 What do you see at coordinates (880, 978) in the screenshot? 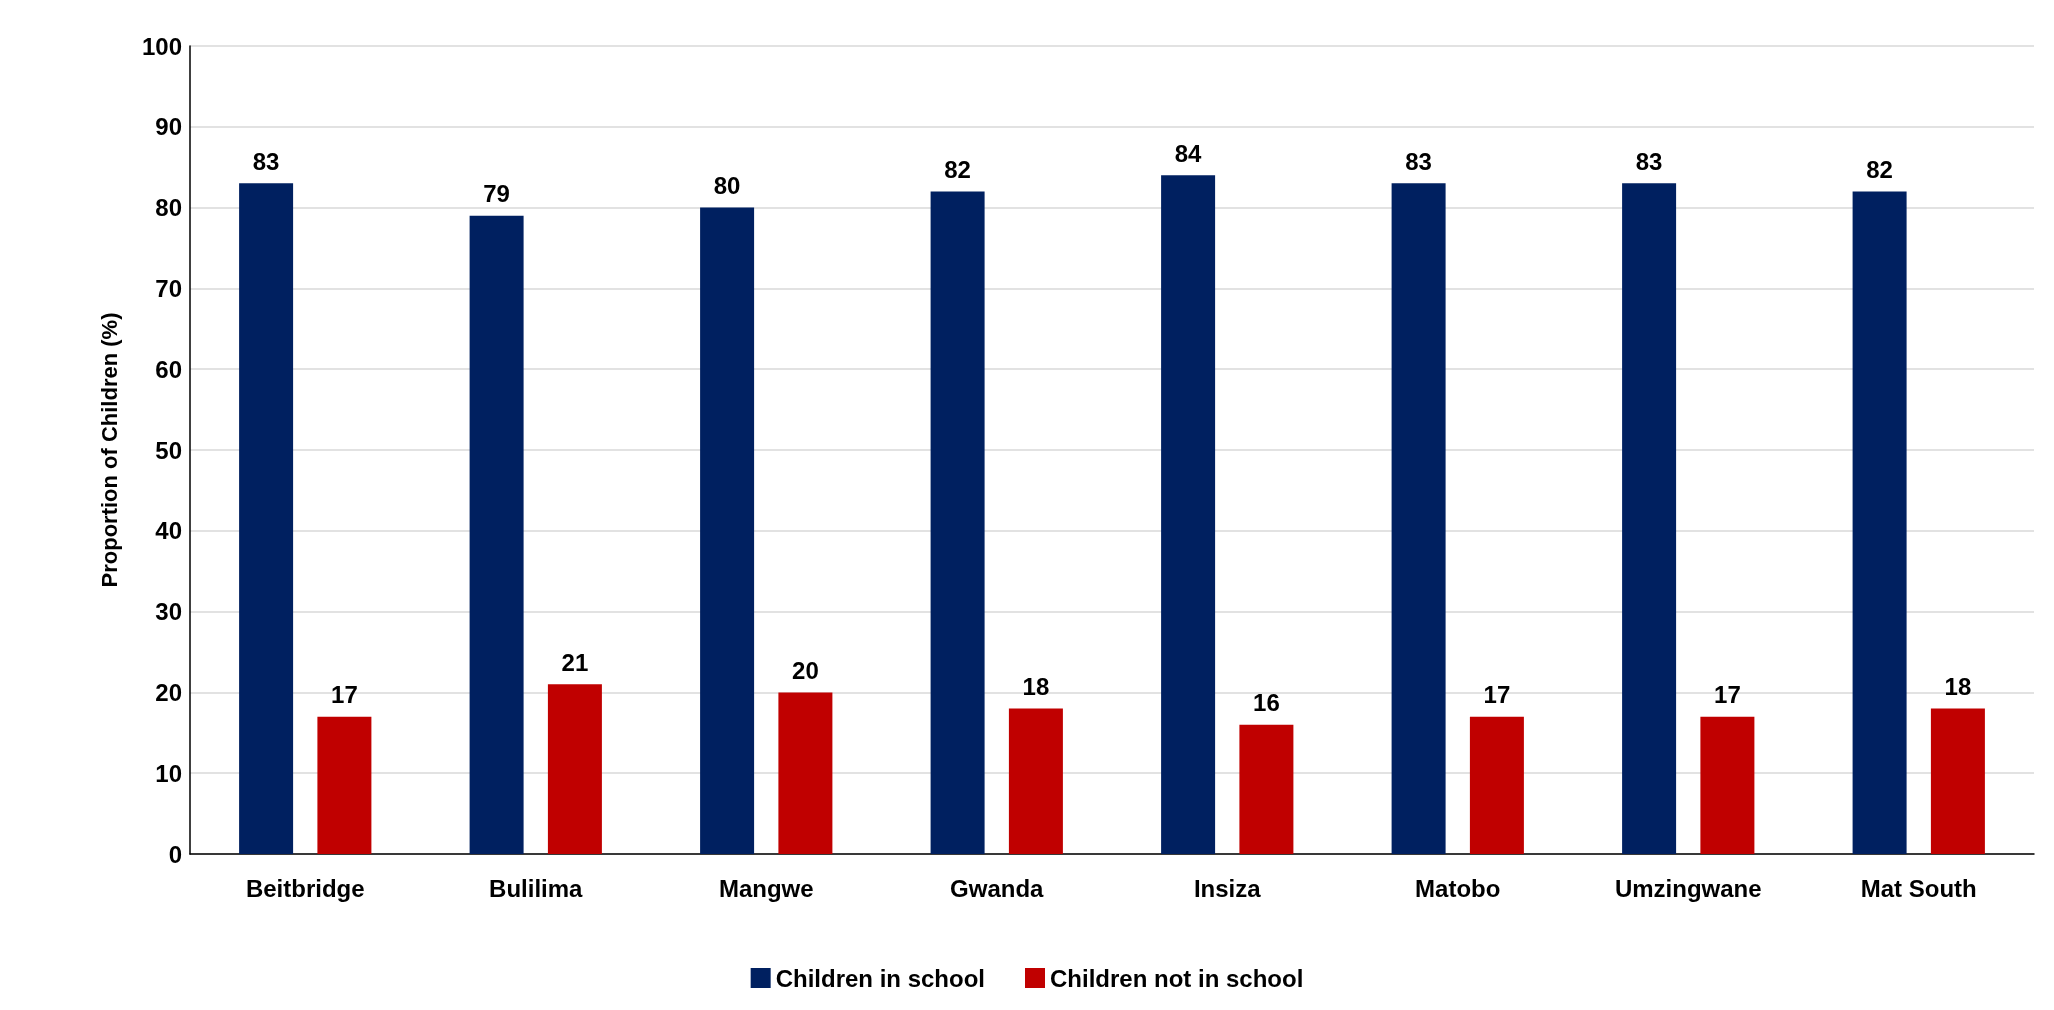
I see `legend-label: Children in school` at bounding box center [880, 978].